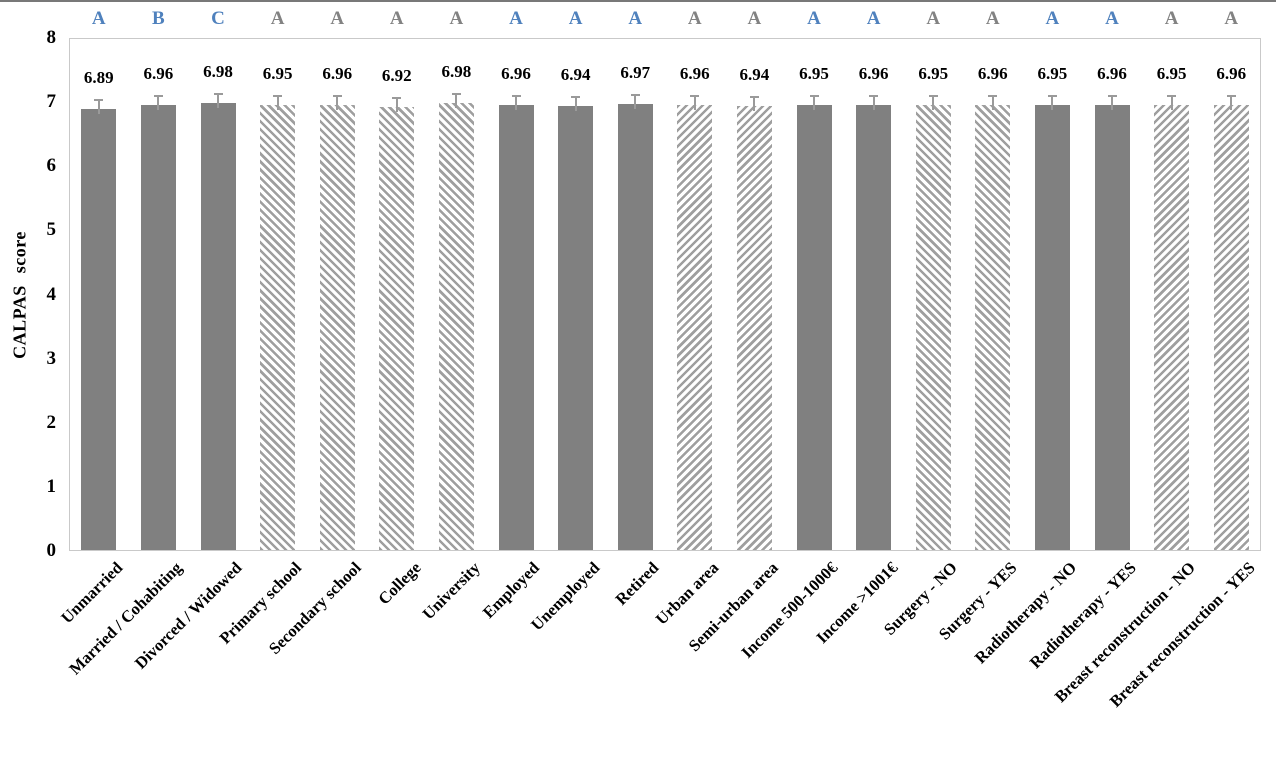  Describe the element at coordinates (1025, 613) in the screenshot. I see `x-axis-label: Radiotherapy - NO` at that location.